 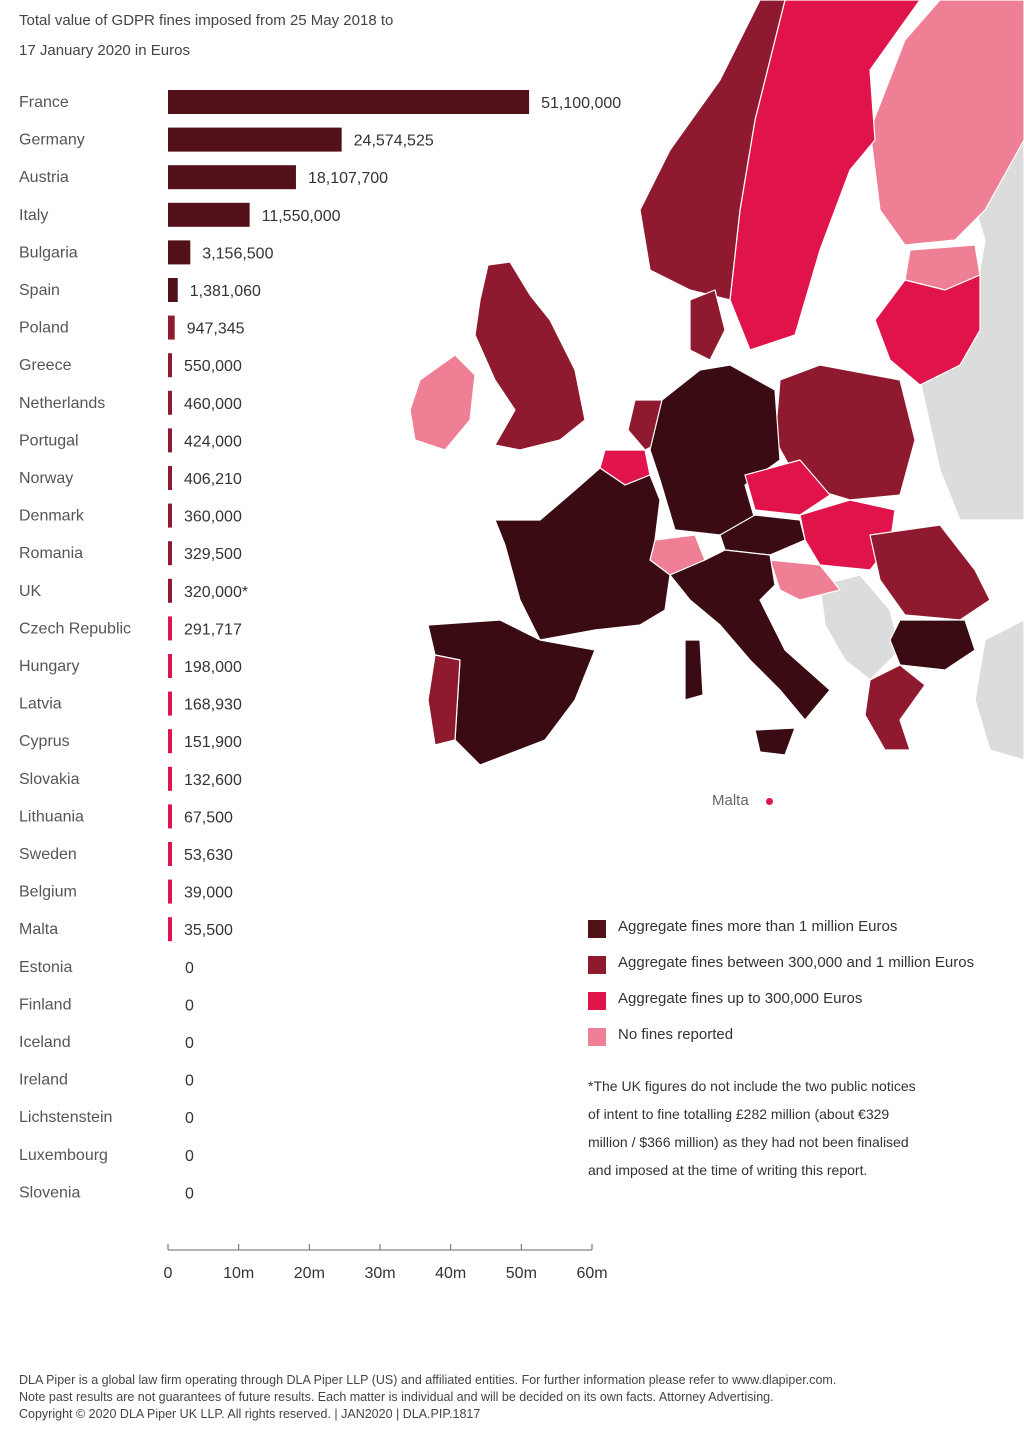 What do you see at coordinates (51, 816) in the screenshot?
I see `category-label: Lithuania` at bounding box center [51, 816].